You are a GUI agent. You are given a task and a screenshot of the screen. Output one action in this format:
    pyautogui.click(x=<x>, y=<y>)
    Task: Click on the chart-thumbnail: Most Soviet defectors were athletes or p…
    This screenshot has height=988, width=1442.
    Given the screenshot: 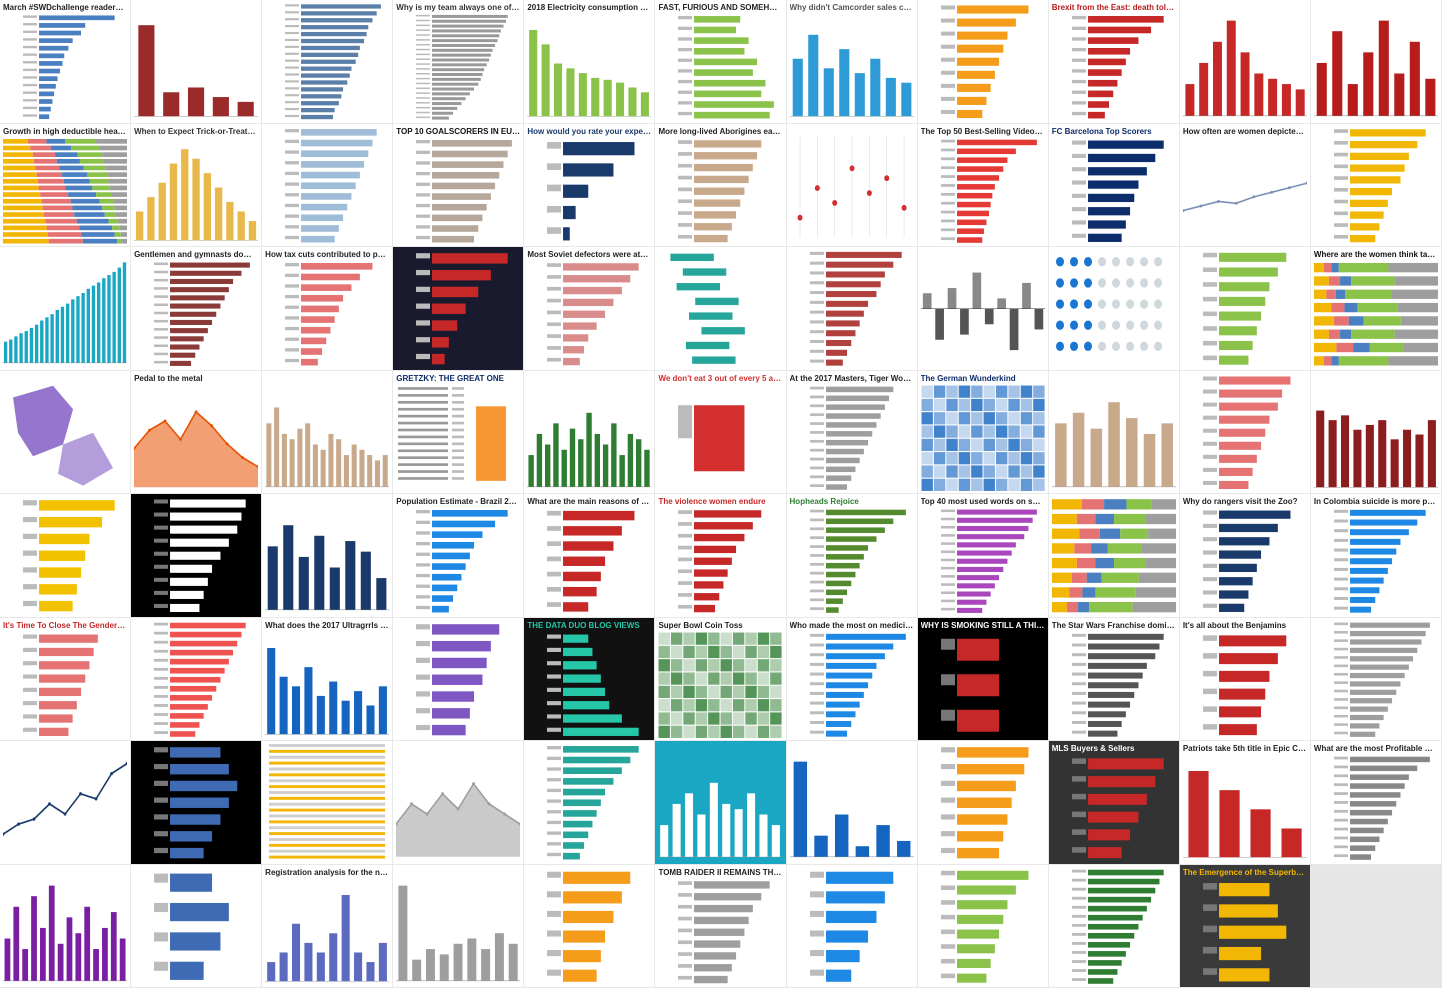 What is the action you would take?
    pyautogui.click(x=590, y=309)
    